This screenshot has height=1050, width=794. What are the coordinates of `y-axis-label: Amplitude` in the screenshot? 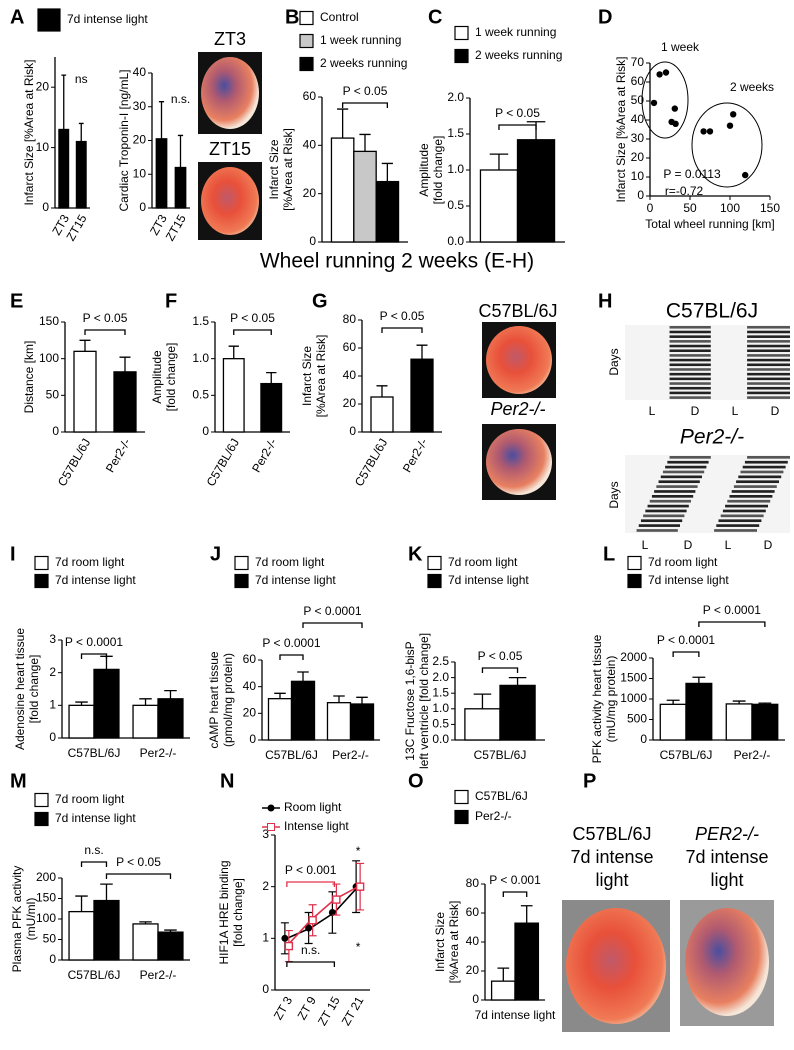 It's located at (157, 377).